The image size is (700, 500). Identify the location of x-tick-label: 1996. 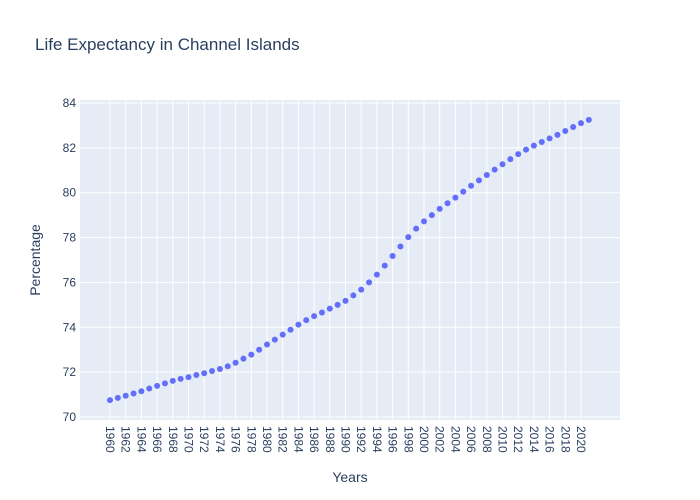
(393, 439).